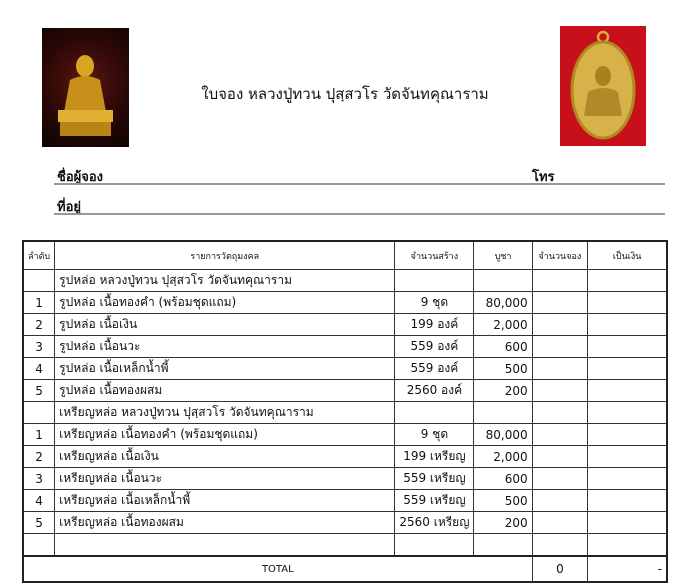  I want to click on column-header-item: รายการวัตถุมงคล, so click(225, 255).